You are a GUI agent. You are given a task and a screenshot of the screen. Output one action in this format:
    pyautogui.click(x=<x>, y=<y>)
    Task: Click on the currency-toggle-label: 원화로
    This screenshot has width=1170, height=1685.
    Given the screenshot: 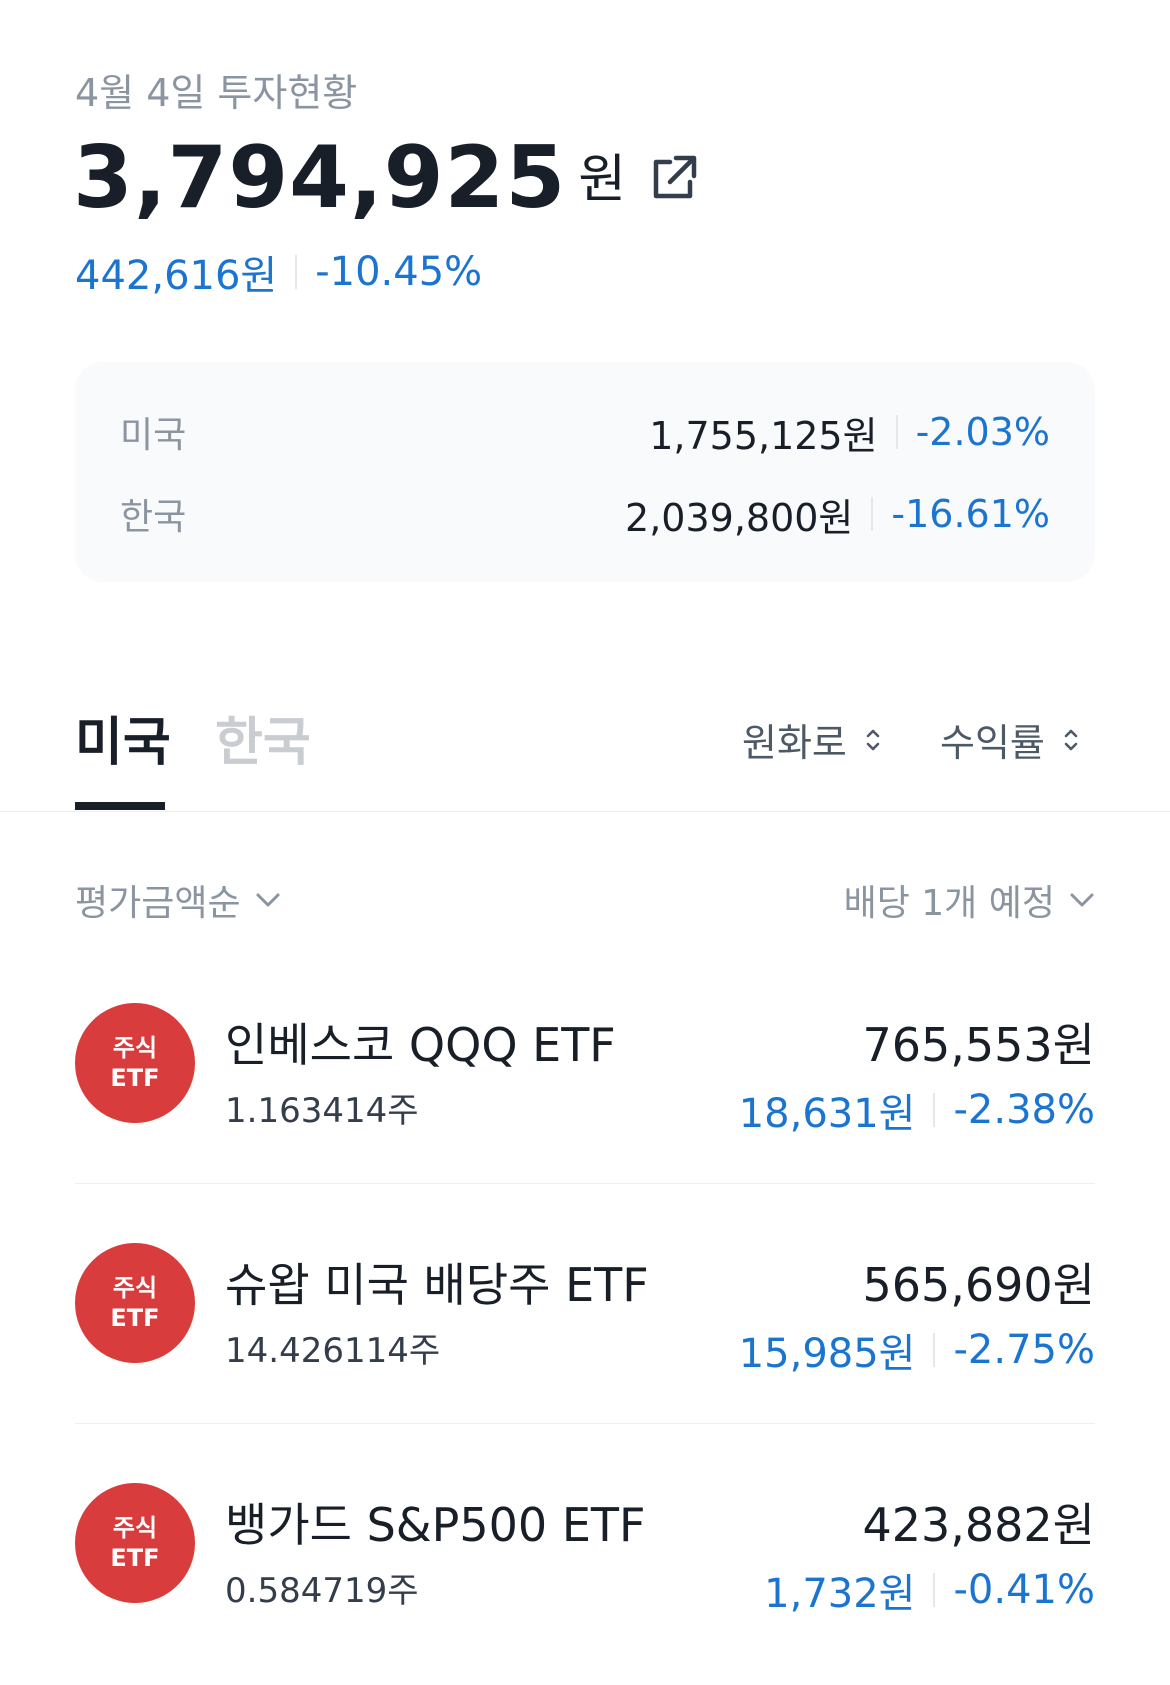 What is the action you would take?
    pyautogui.click(x=794, y=743)
    